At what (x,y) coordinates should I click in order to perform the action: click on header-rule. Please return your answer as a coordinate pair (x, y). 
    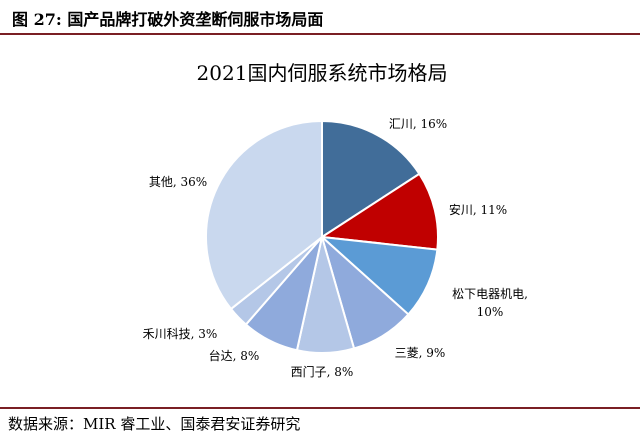
    Looking at the image, I should click on (320, 34).